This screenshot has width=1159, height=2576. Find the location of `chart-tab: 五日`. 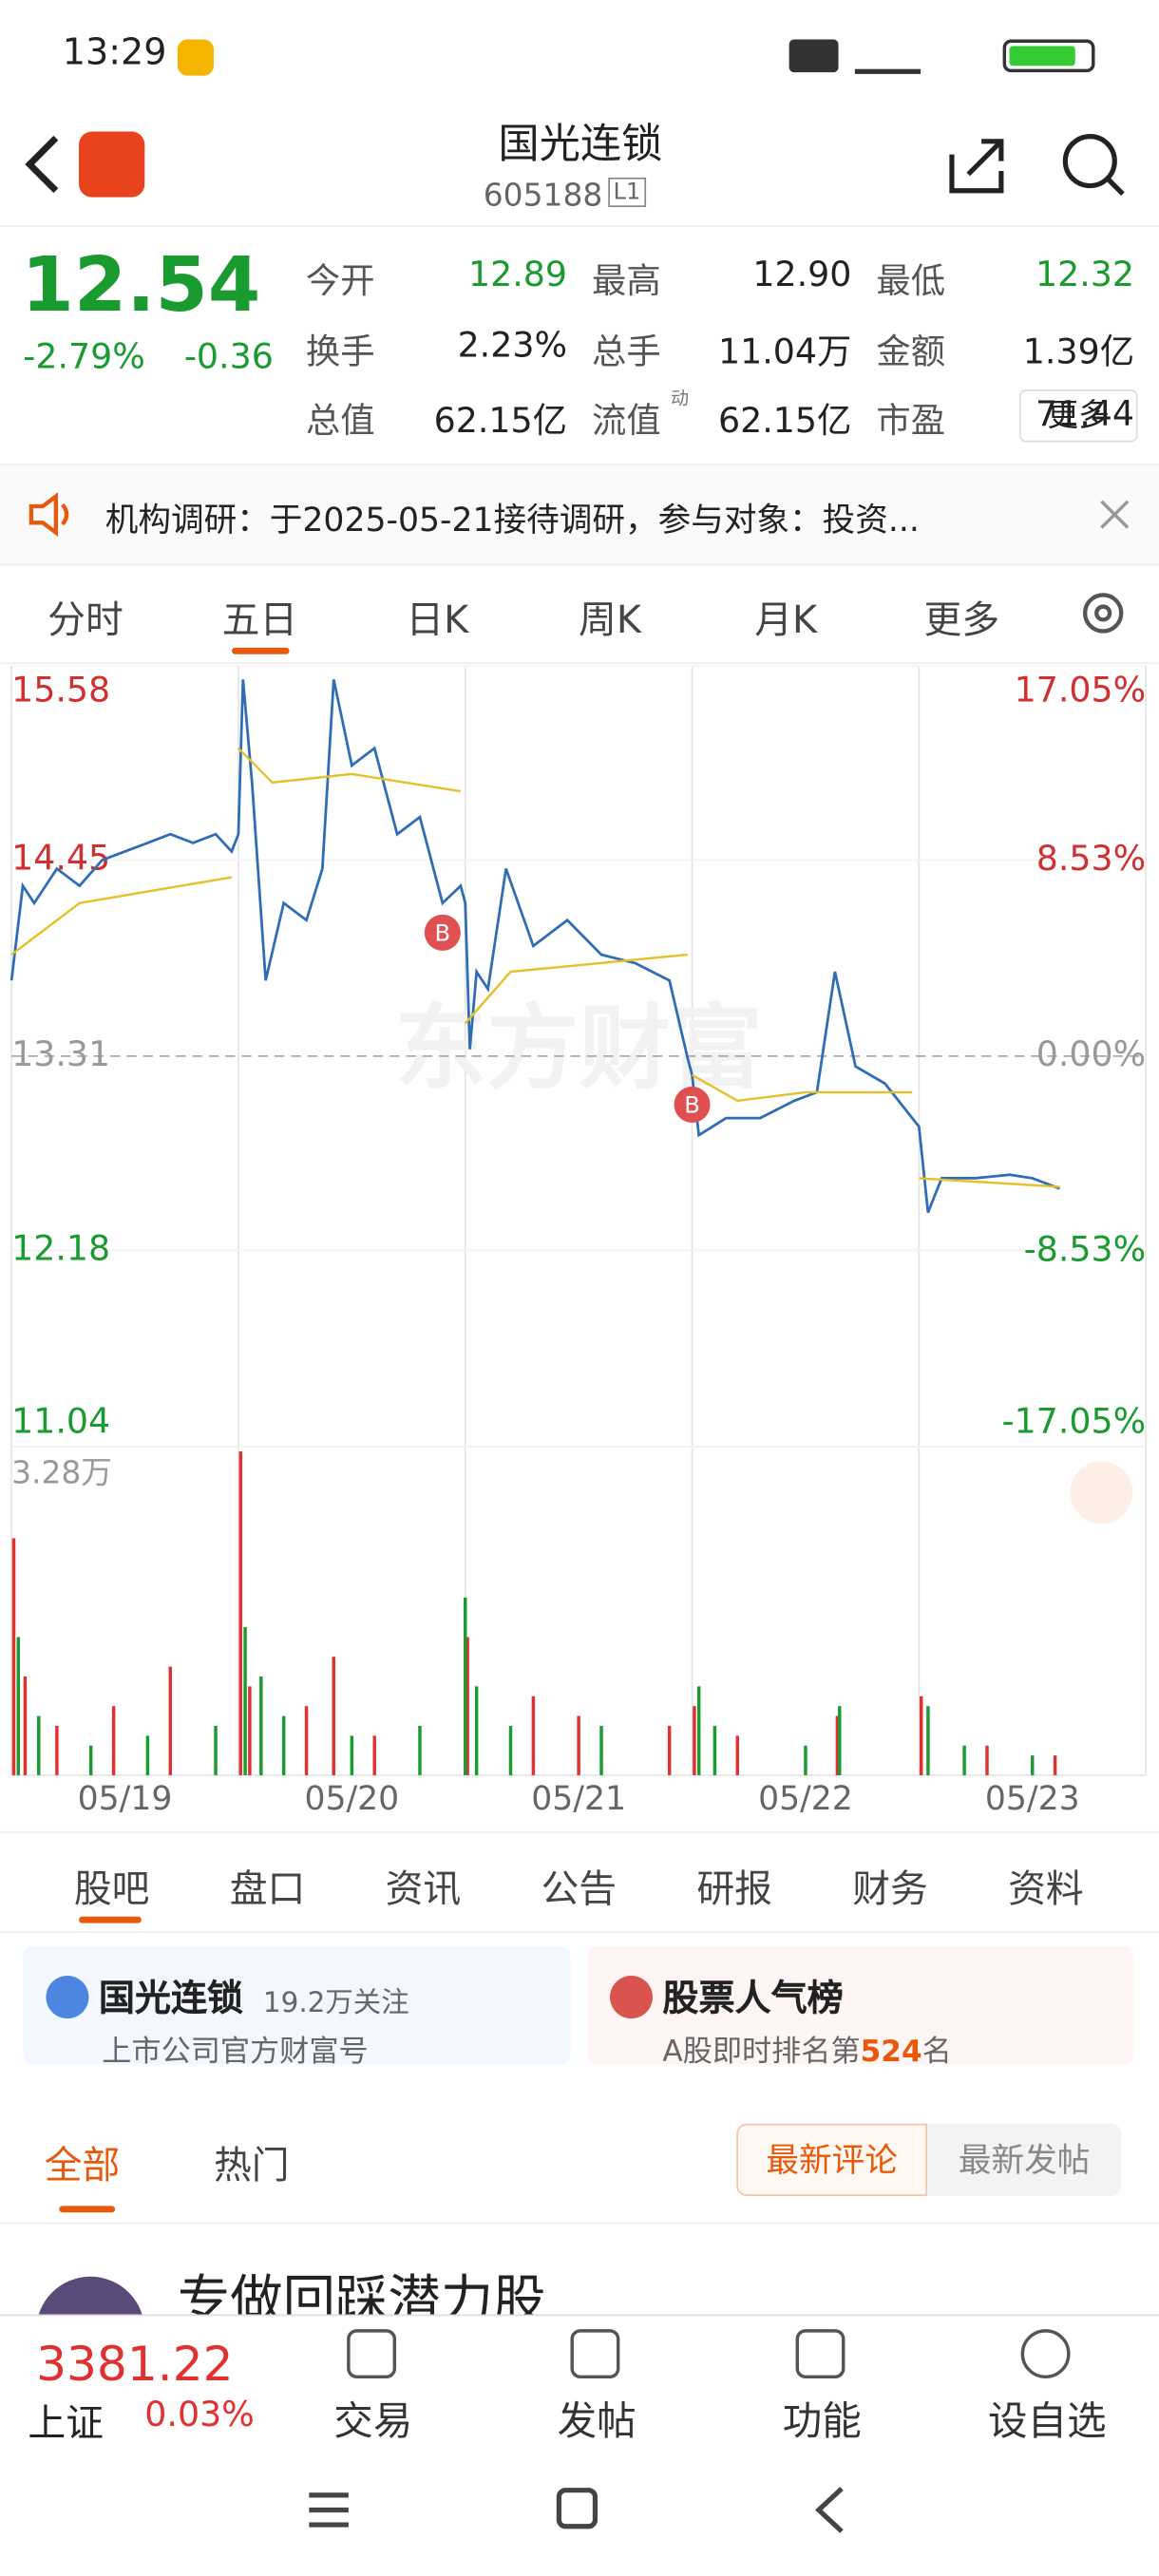

chart-tab: 五日 is located at coordinates (259, 621).